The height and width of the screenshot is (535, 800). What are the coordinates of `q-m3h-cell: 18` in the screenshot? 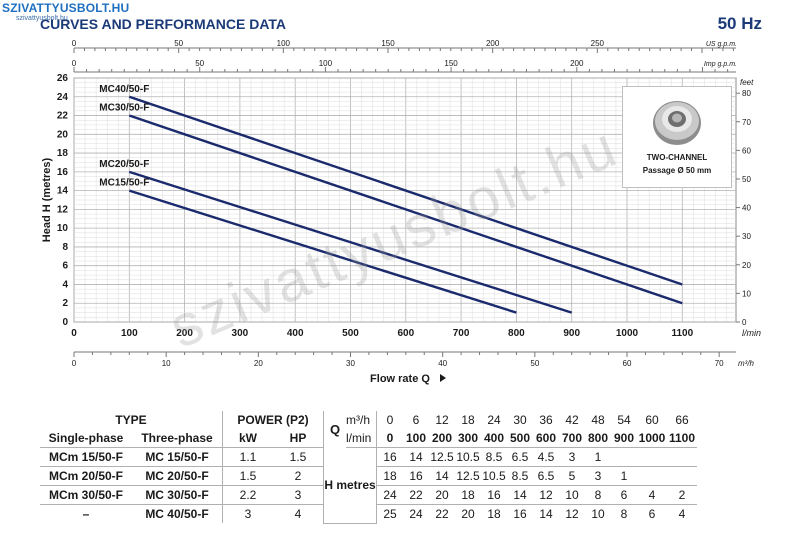 It's located at (468, 420).